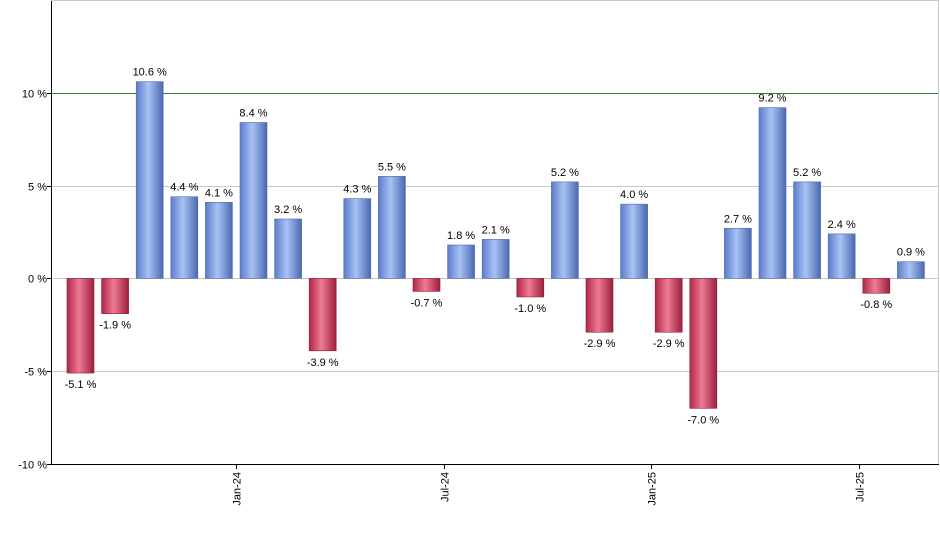 Image resolution: width=940 pixels, height=550 pixels. Describe the element at coordinates (37, 280) in the screenshot. I see `y-tick-label: 0 %` at that location.